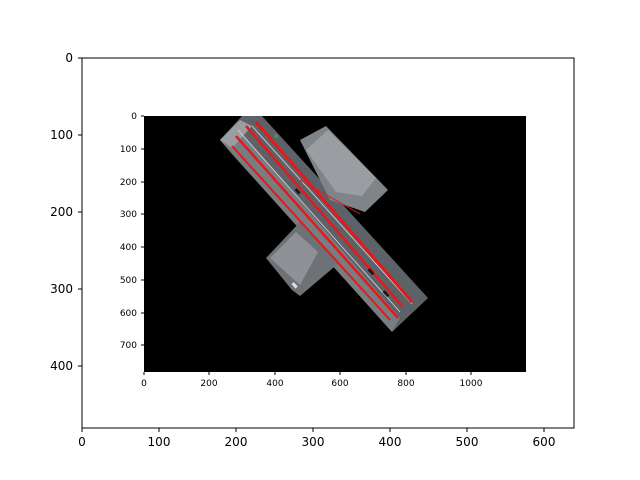  What do you see at coordinates (128, 314) in the screenshot?
I see `inner-y-tick-label: 600` at bounding box center [128, 314].